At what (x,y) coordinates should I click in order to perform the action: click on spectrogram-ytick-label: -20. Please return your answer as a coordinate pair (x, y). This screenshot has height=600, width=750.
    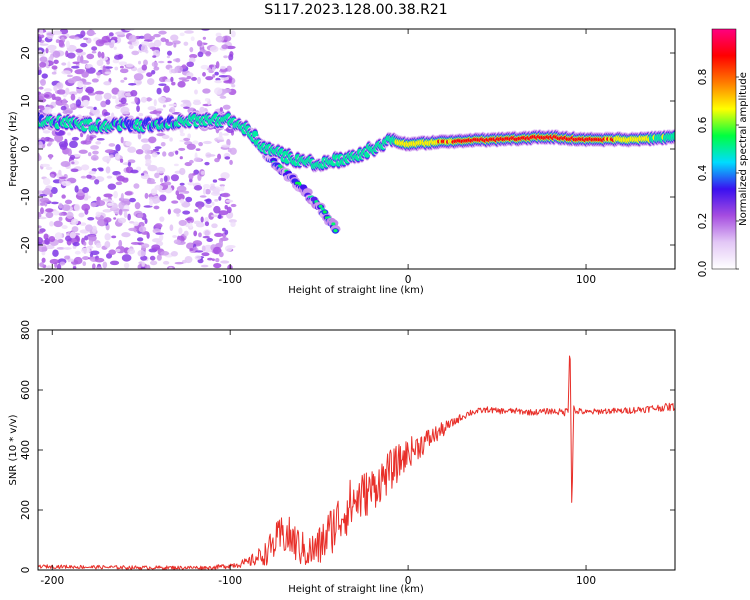
    Looking at the image, I should click on (26, 244).